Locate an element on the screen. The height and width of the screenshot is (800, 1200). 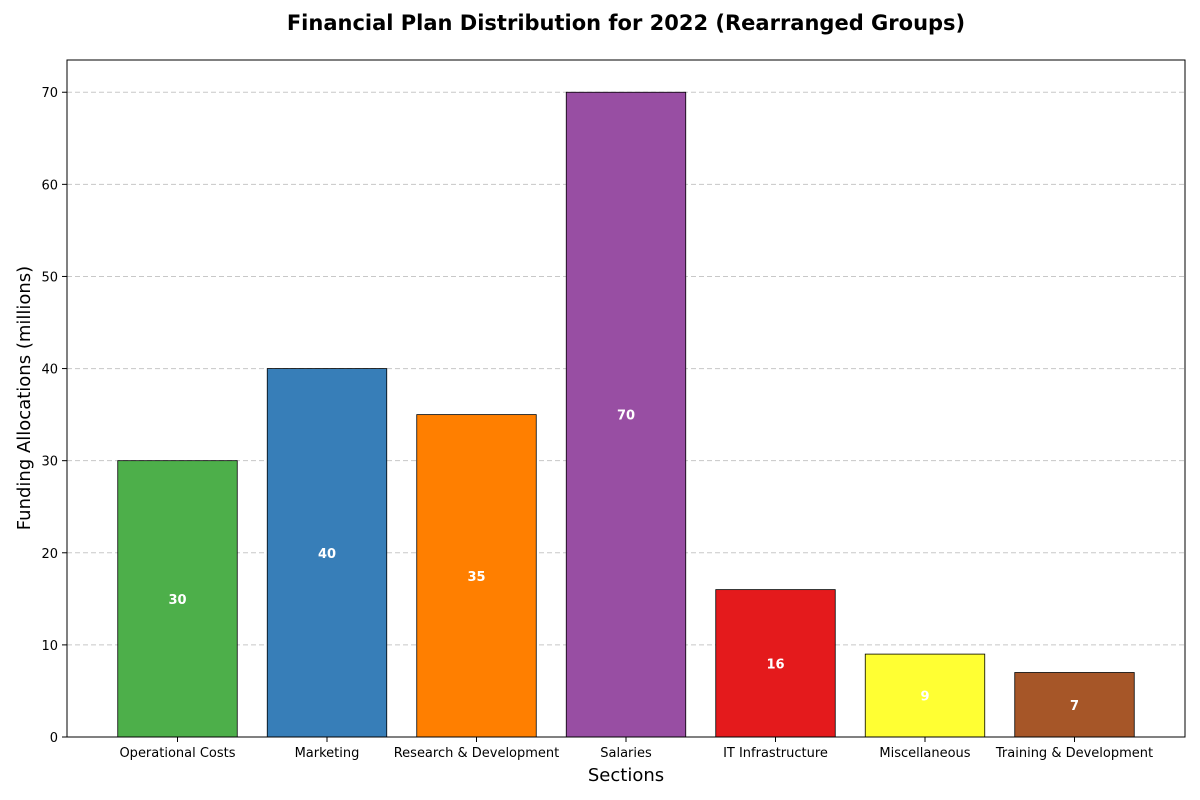
y-axis-ticks: 0 10 20 30 40 50 60 70 is located at coordinates (54, 416).